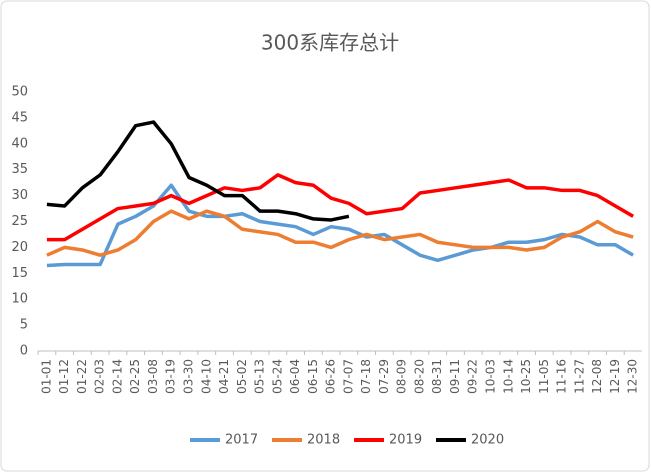  What do you see at coordinates (295, 376) in the screenshot?
I see `x-tick-label: 06-04` at bounding box center [295, 376].